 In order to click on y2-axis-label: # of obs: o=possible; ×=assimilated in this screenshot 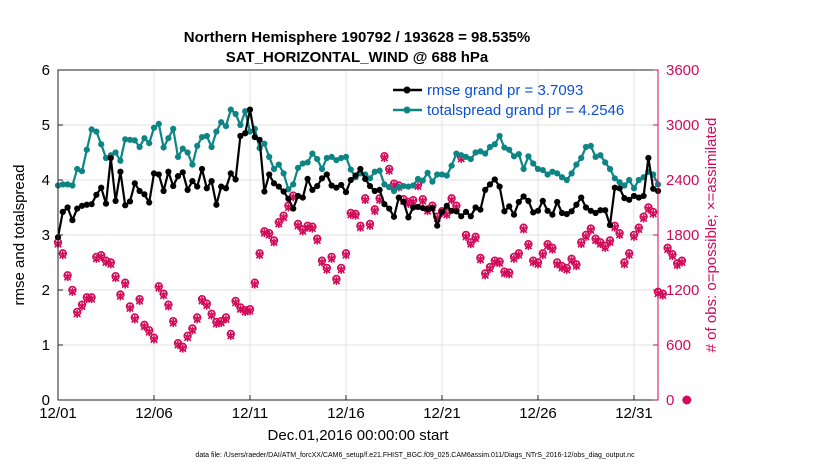, I will do `click(711, 235)`.